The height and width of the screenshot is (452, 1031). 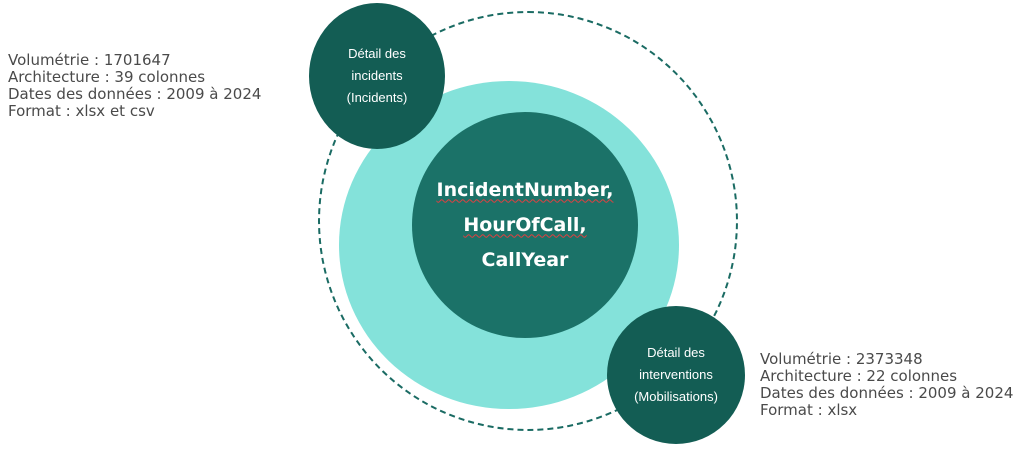 What do you see at coordinates (809, 410) in the screenshot?
I see `info-format: Format : xlsx` at bounding box center [809, 410].